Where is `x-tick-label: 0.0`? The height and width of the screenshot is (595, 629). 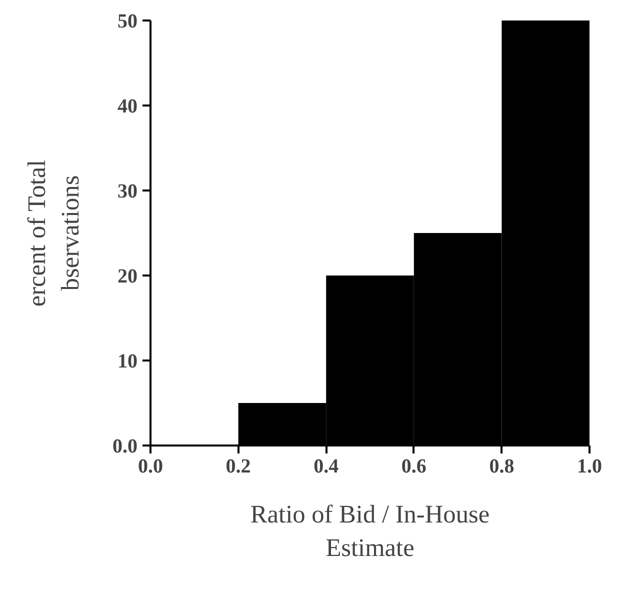 x-tick-label: 0.0 is located at coordinates (150, 467).